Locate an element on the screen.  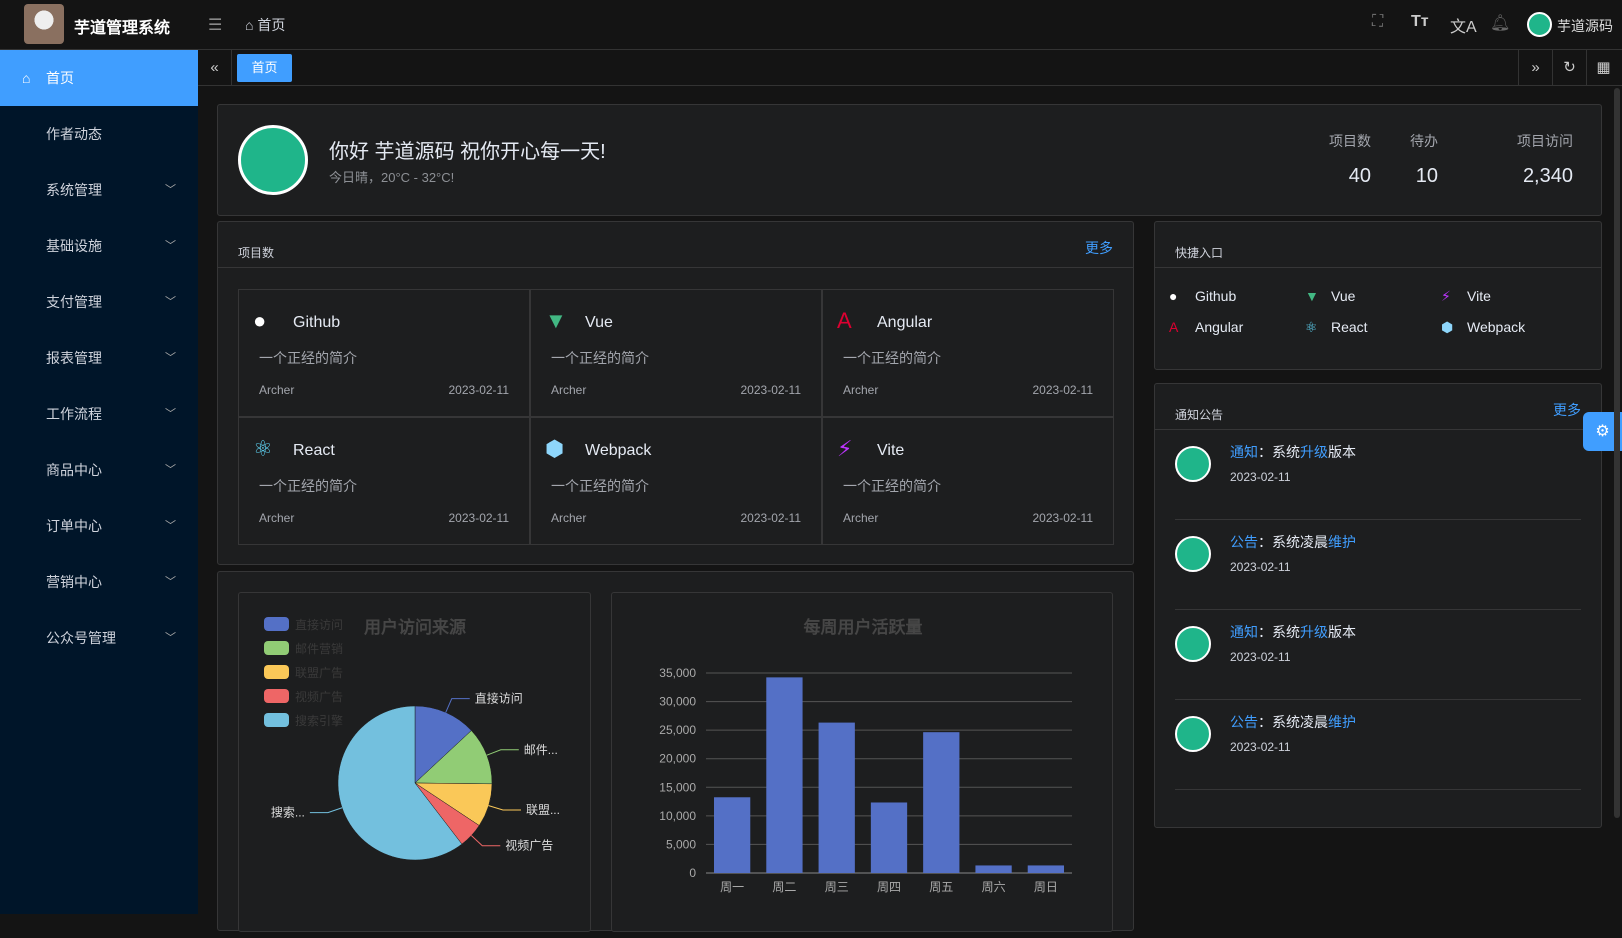
greeting: 你好 芋道源码 祝你开心每一天! is located at coordinates (467, 152).